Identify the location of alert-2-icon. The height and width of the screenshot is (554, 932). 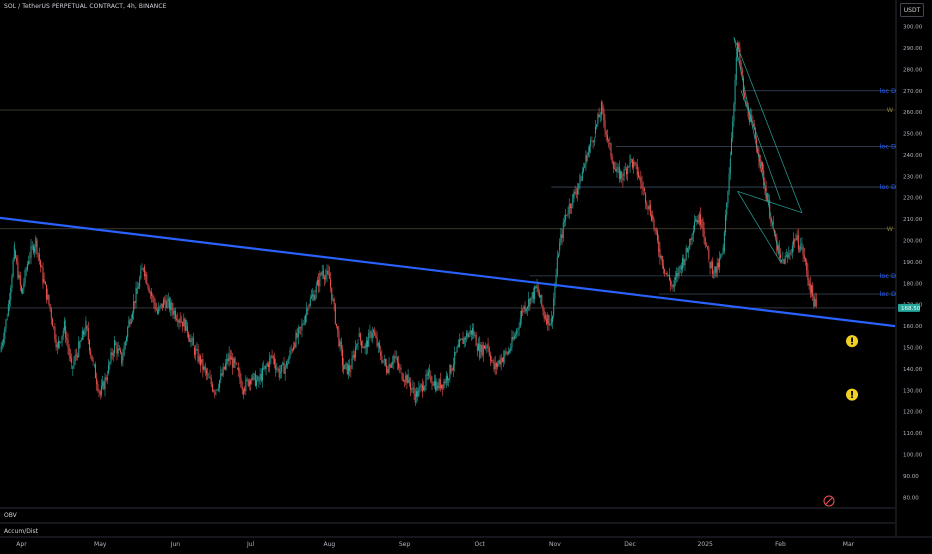
(852, 394).